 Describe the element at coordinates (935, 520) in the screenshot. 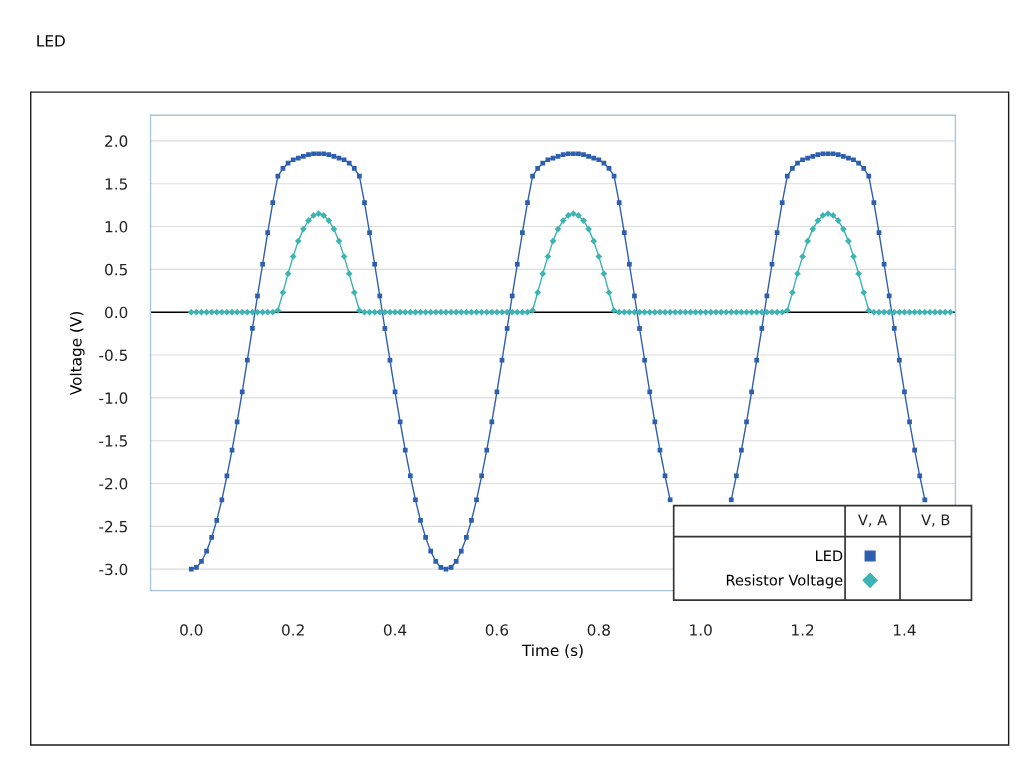

I see `annotation: V, B` at that location.